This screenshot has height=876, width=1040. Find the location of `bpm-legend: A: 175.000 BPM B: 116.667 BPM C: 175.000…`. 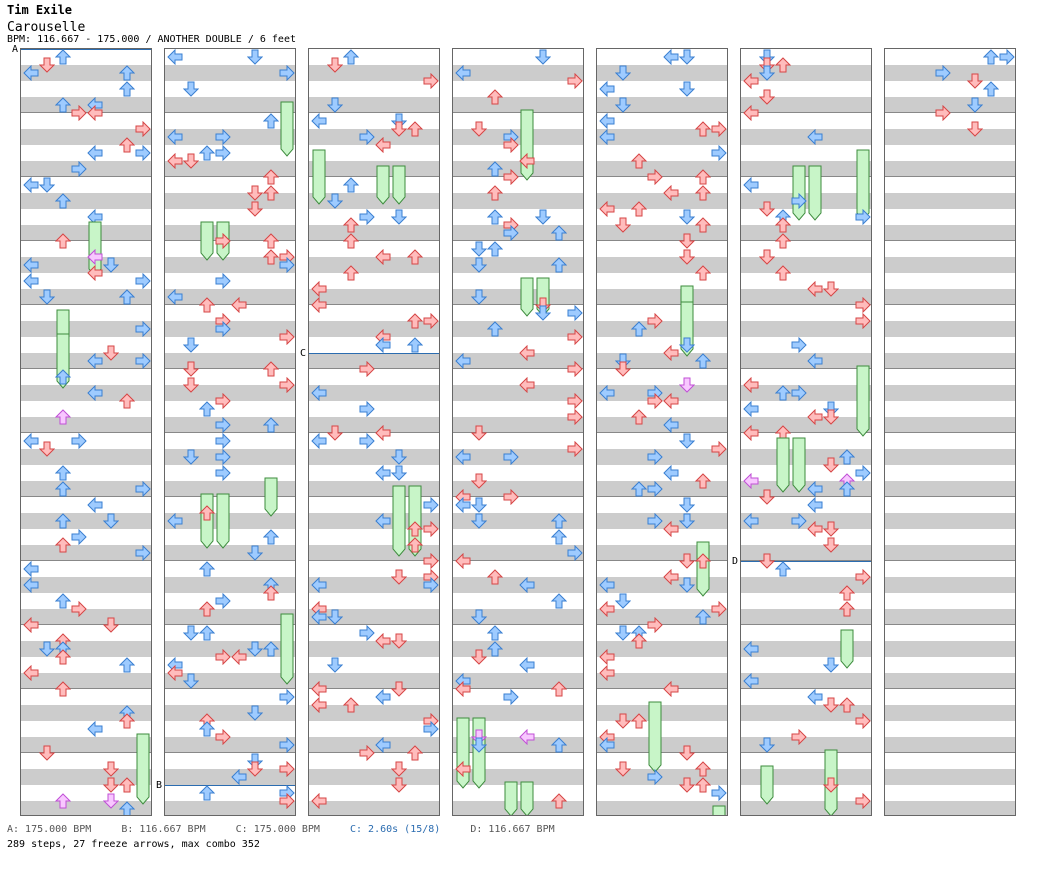

bpm-legend: A: 175.000 BPM B: 116.667 BPM C: 175.000… is located at coordinates (293, 829).